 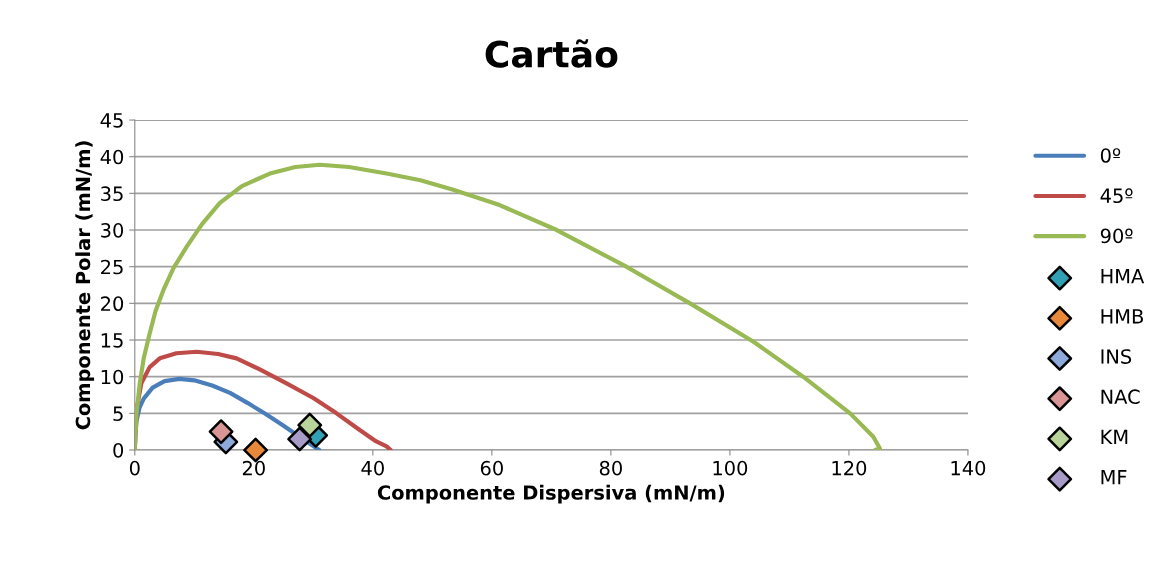 What do you see at coordinates (112, 157) in the screenshot?
I see `y-tick-label: 40` at bounding box center [112, 157].